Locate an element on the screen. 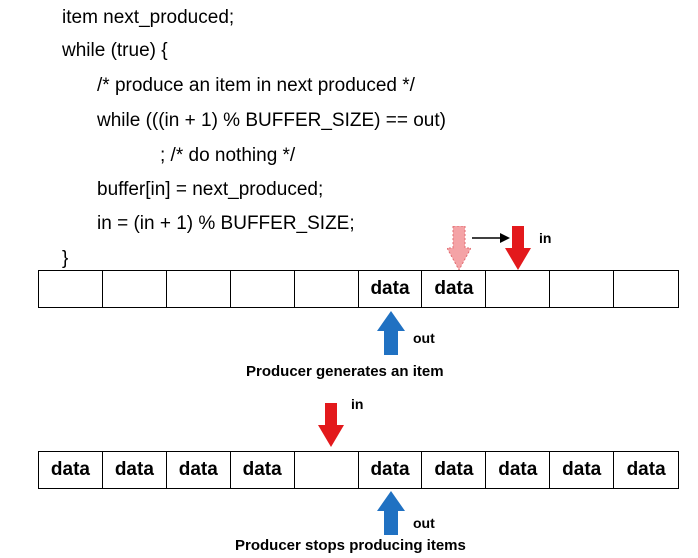 The height and width of the screenshot is (558, 698). advance-arrow-icon is located at coordinates (491, 238).